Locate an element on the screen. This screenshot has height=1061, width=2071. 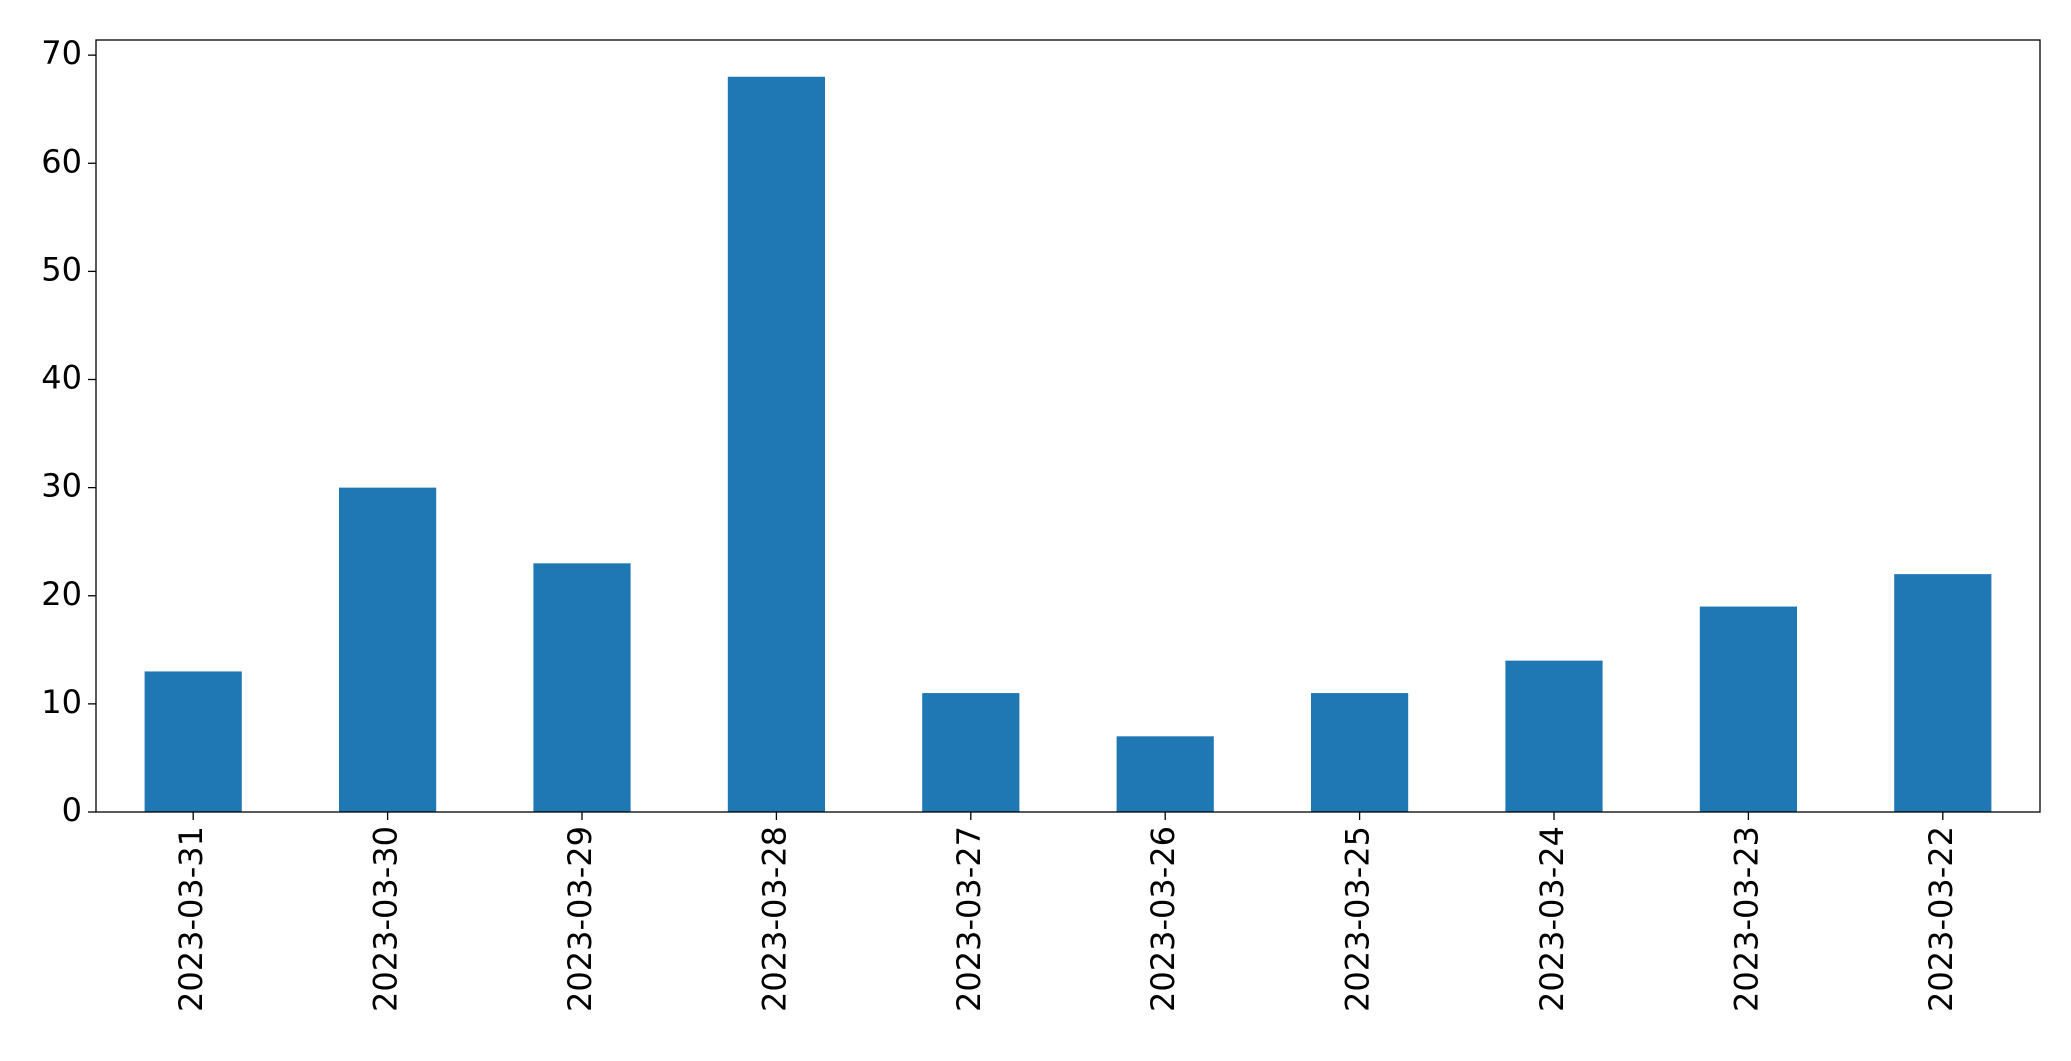
y-tick-label: 0 is located at coordinates (72, 810).